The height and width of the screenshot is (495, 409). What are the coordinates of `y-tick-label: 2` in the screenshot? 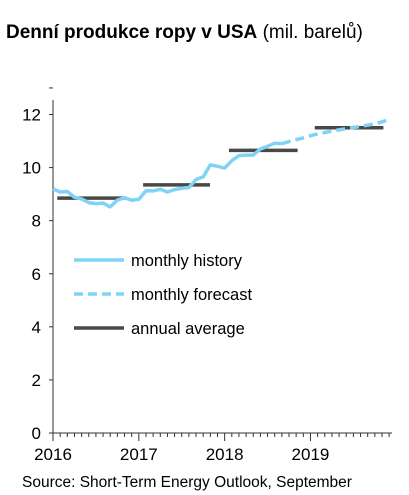 It's located at (36, 380).